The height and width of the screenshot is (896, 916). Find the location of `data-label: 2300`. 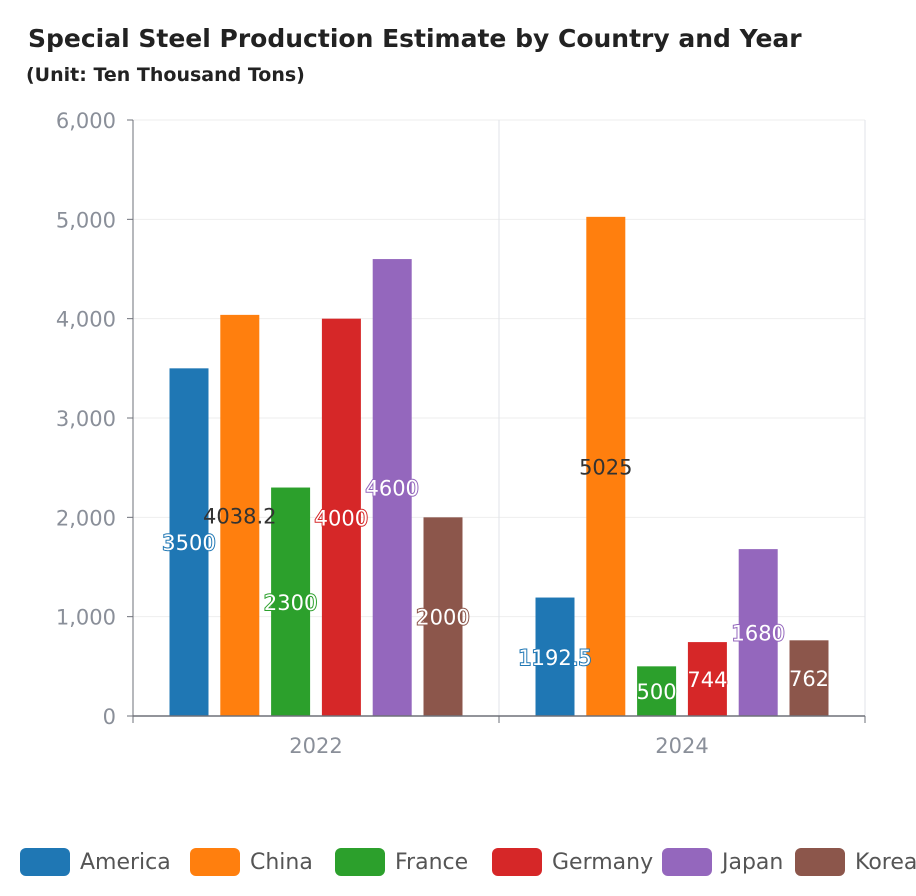

data-label: 2300 is located at coordinates (290, 603).